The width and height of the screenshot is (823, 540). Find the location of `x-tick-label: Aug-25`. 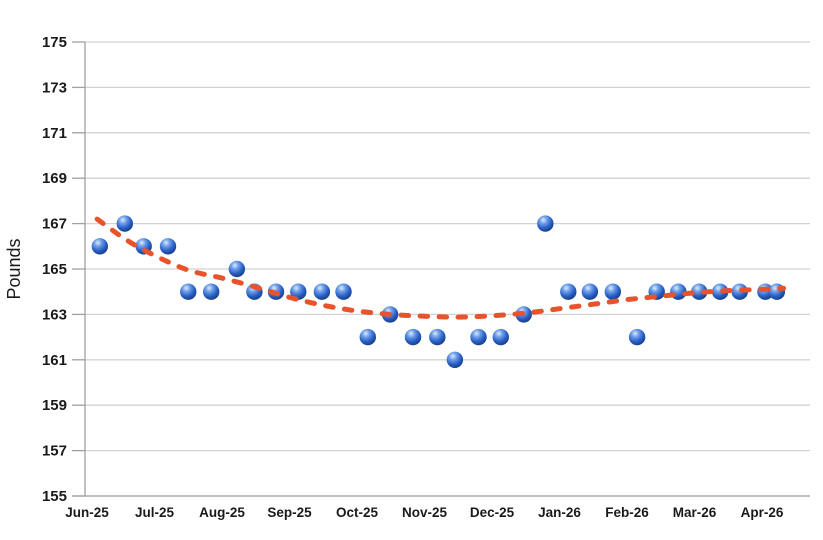

x-tick-label: Aug-25 is located at coordinates (222, 512).